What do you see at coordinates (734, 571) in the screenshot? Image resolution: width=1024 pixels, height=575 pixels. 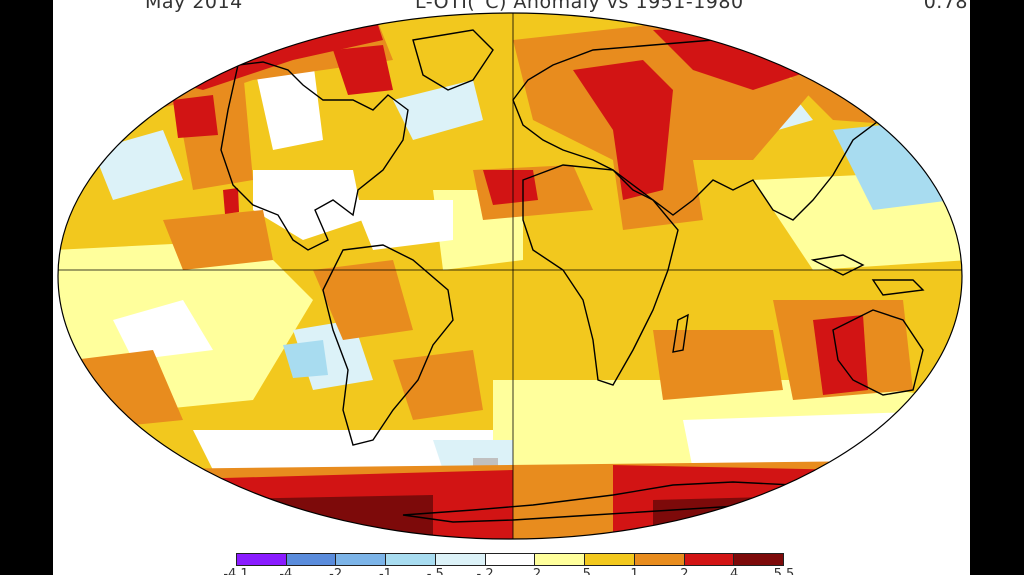 I see `legend-tick-label: 4` at bounding box center [734, 571].